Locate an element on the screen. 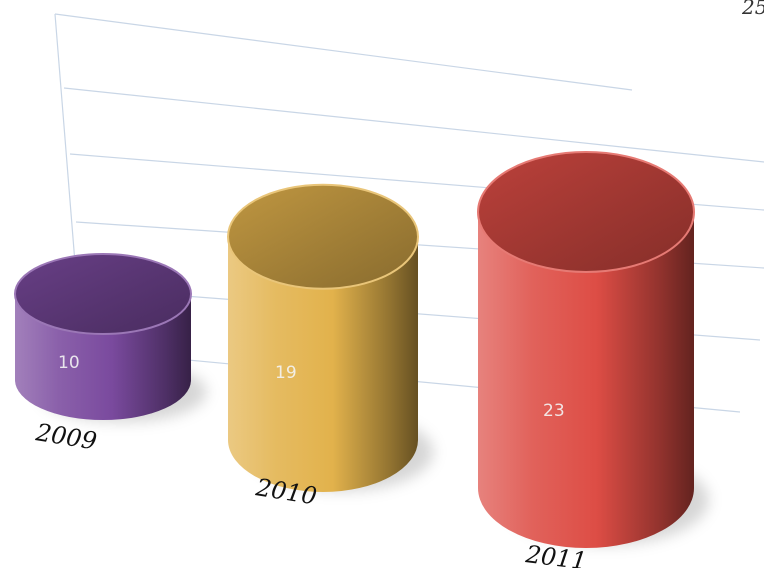 The image size is (764, 568). bar-cap-2011 is located at coordinates (586, 212).